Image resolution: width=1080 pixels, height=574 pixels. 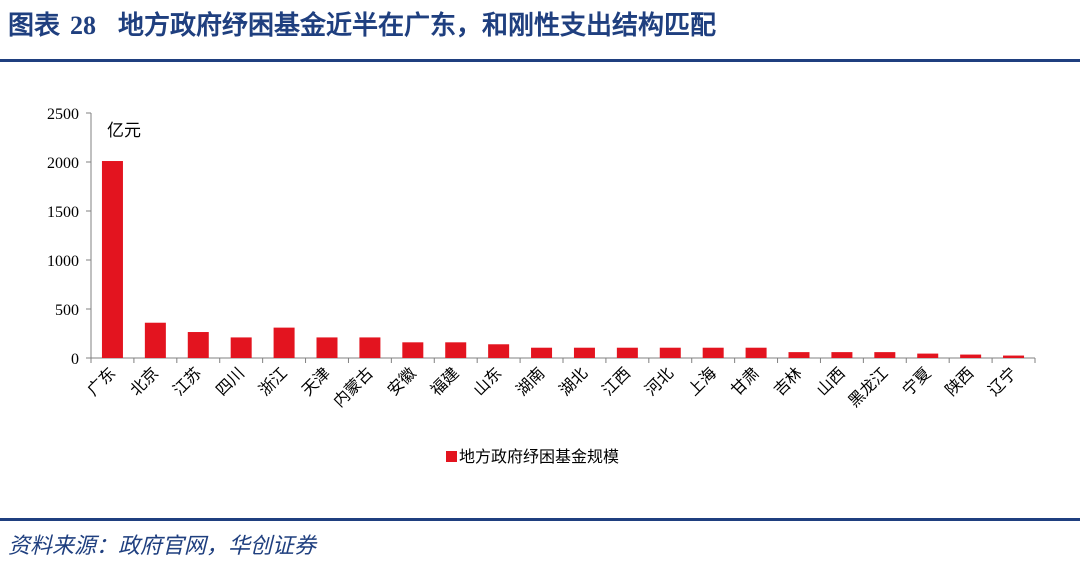 I want to click on figure-title-text: 地方政府纾困基金近半在广东，和刚性支出结构匹配, so click(x=417, y=25).